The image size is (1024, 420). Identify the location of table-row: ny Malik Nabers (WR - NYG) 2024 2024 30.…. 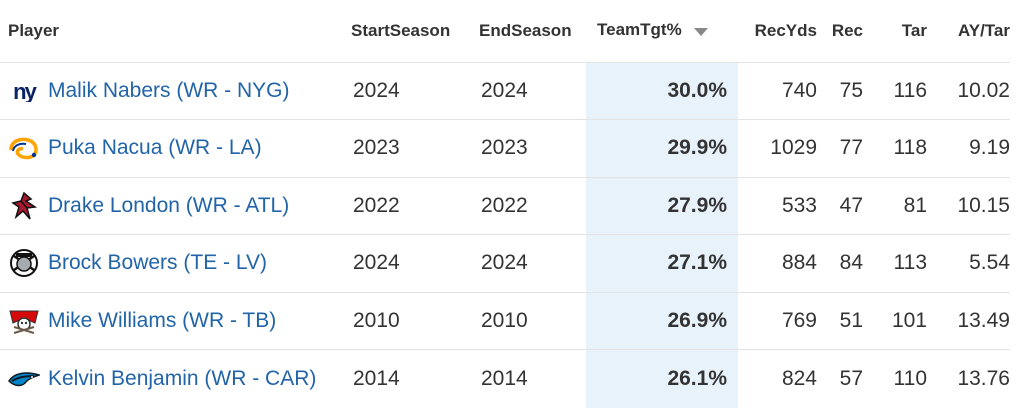
(505, 91).